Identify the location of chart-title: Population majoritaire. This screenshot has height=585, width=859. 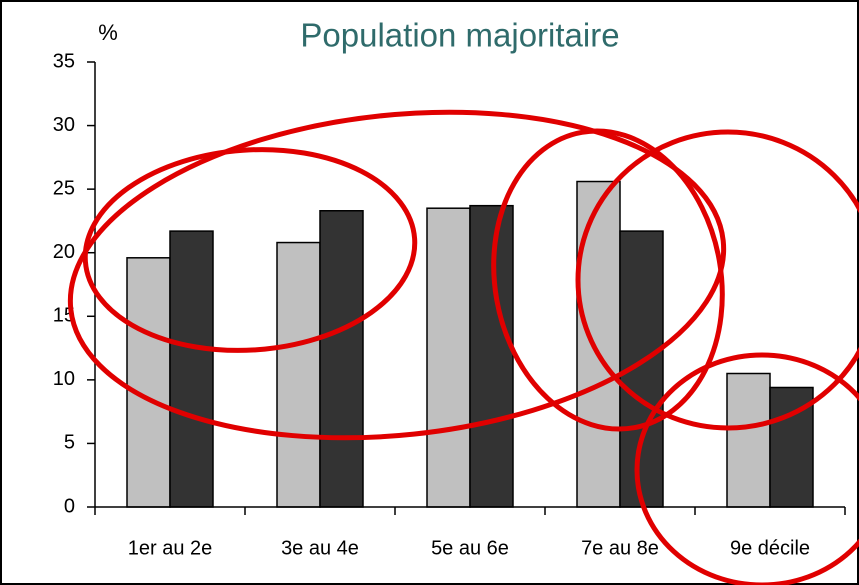
(459, 35).